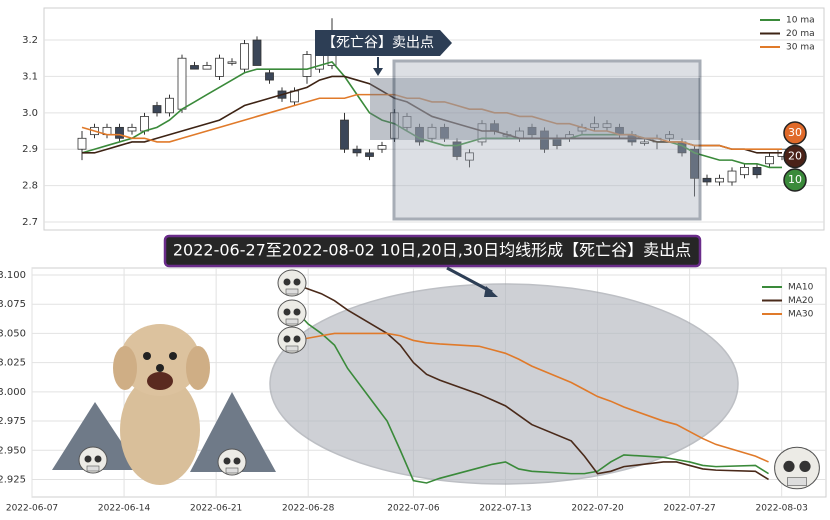 This screenshot has width=830, height=520. Describe the element at coordinates (32, 509) in the screenshot. I see `x-tick-label: 2022-06-07` at that location.